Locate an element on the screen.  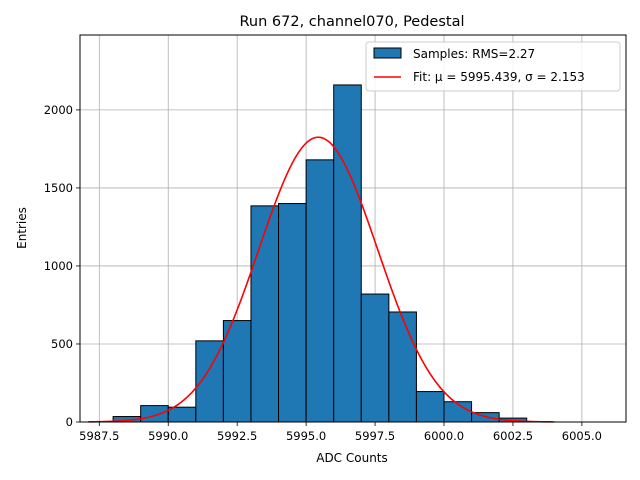
chart-title: Run 672, channel070, Pedestal is located at coordinates (351, 22).